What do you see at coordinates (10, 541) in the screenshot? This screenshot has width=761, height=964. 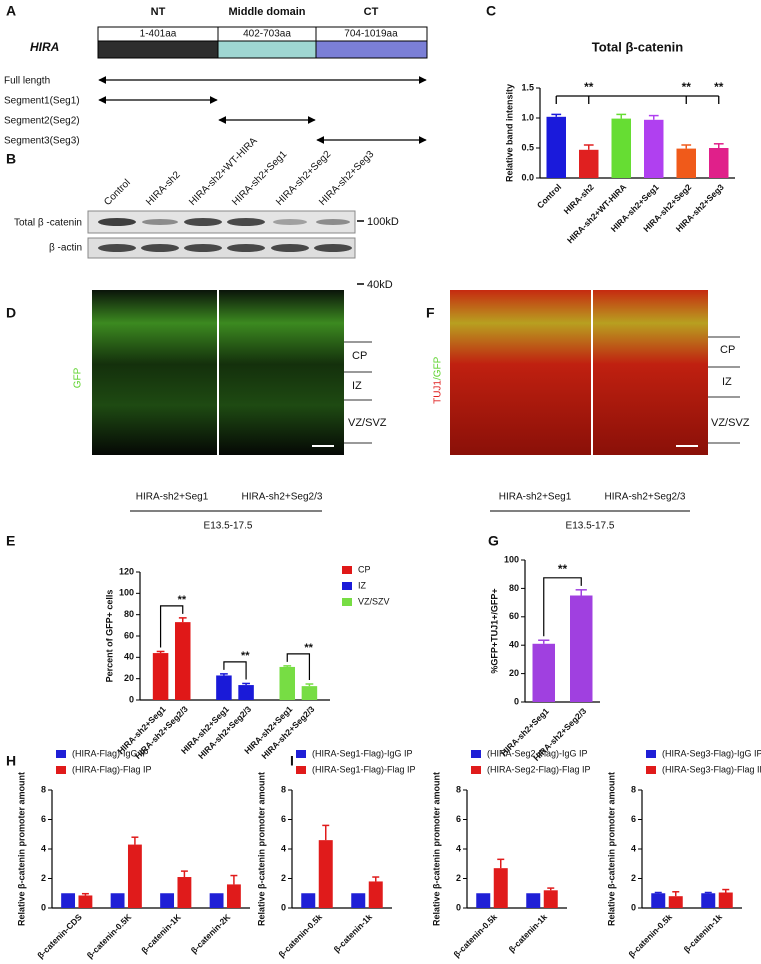 I see `panel-label: E` at bounding box center [10, 541].